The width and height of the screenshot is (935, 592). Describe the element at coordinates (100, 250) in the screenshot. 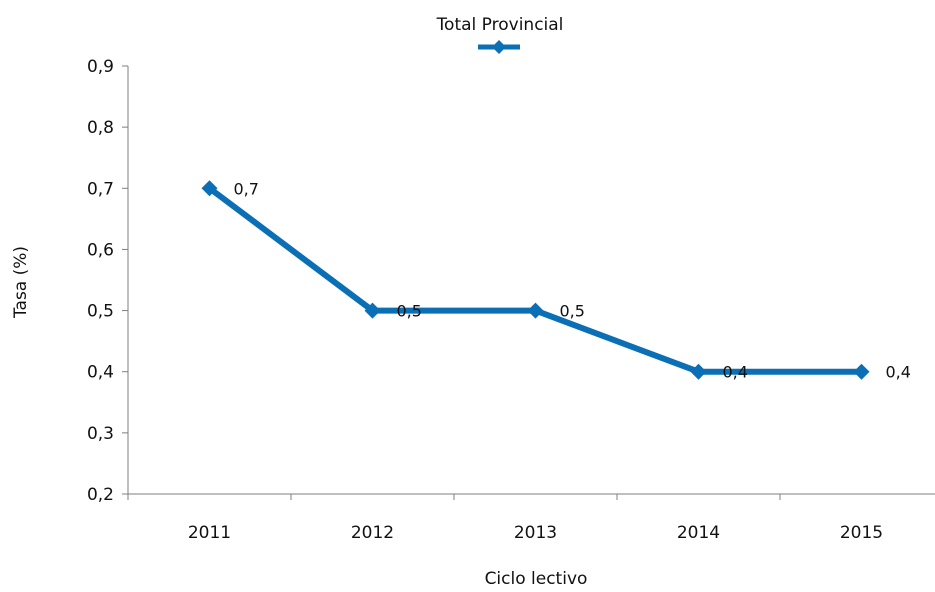

I see `y-tick-label: 0,6` at that location.